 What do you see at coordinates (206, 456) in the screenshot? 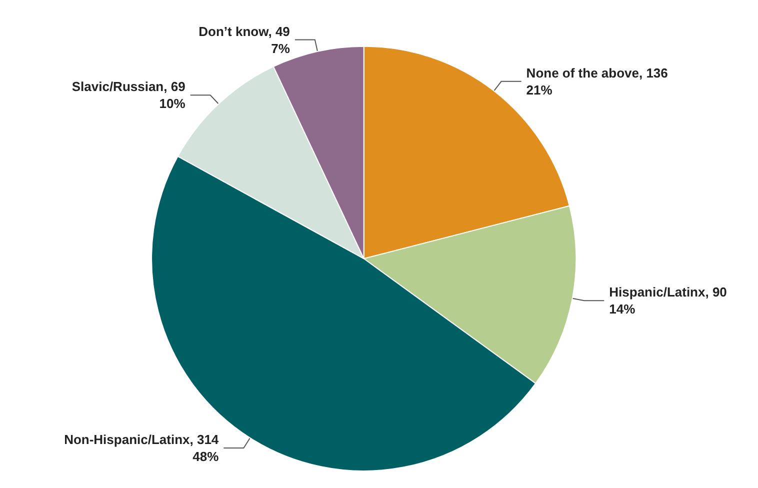
I see `data-label: 48%` at bounding box center [206, 456].